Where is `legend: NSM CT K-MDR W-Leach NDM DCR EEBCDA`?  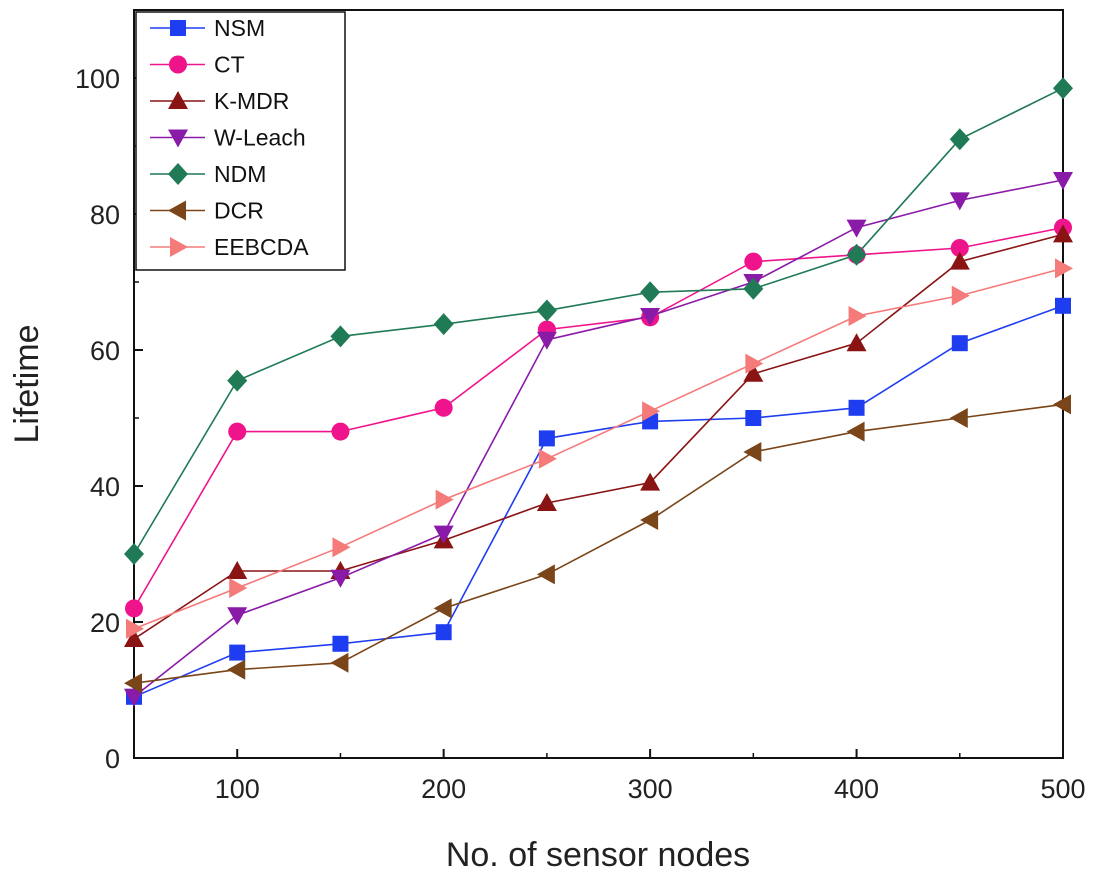 legend: NSM CT K-MDR W-Leach NDM DCR EEBCDA is located at coordinates (240, 141).